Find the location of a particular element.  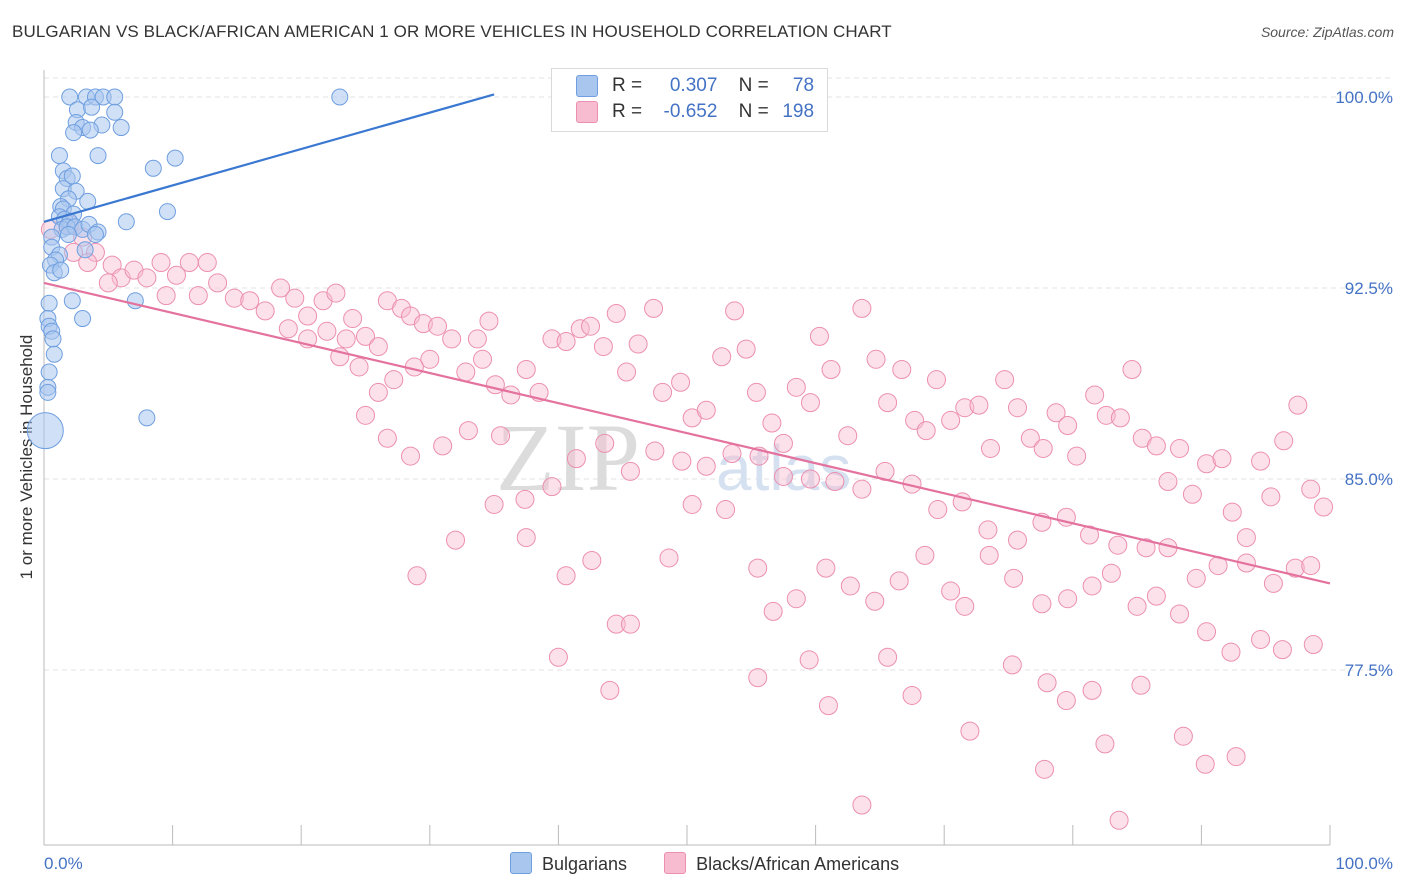

series-legend-item-bulgarians: Bulgarians is located at coordinates (568, 863).